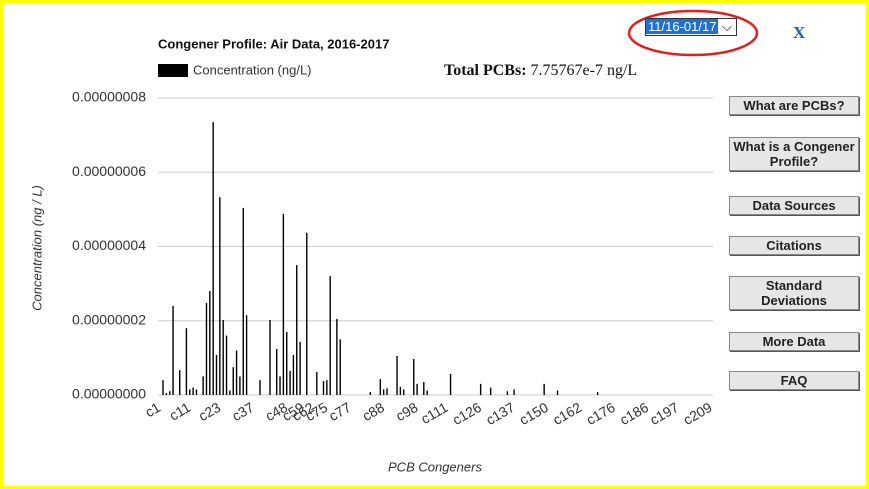 This screenshot has height=489, width=869. Describe the element at coordinates (434, 413) in the screenshot. I see `x-tick-label: c111` at that location.